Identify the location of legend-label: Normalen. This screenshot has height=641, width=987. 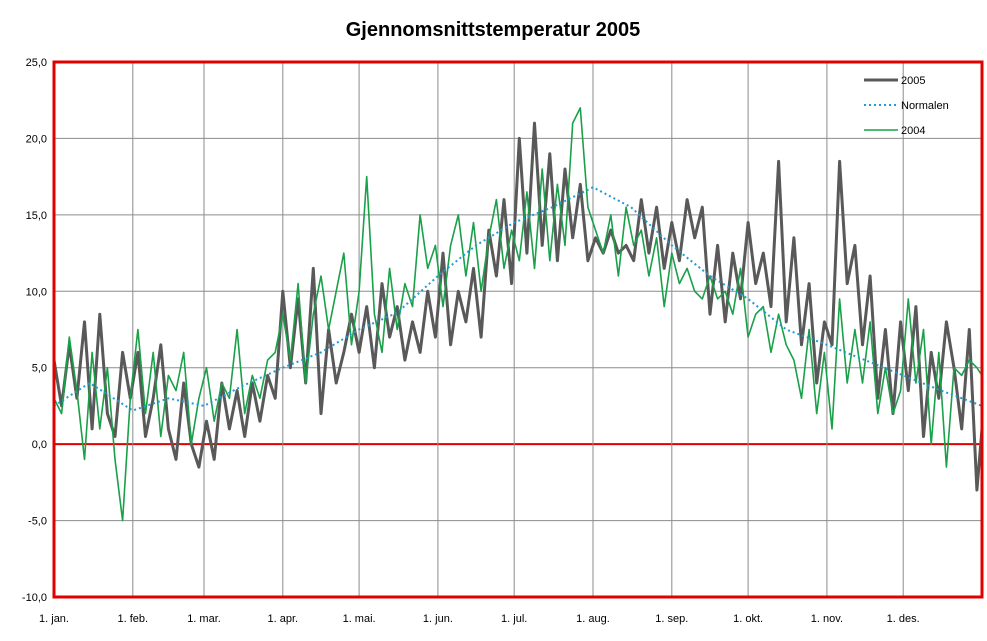
(925, 106).